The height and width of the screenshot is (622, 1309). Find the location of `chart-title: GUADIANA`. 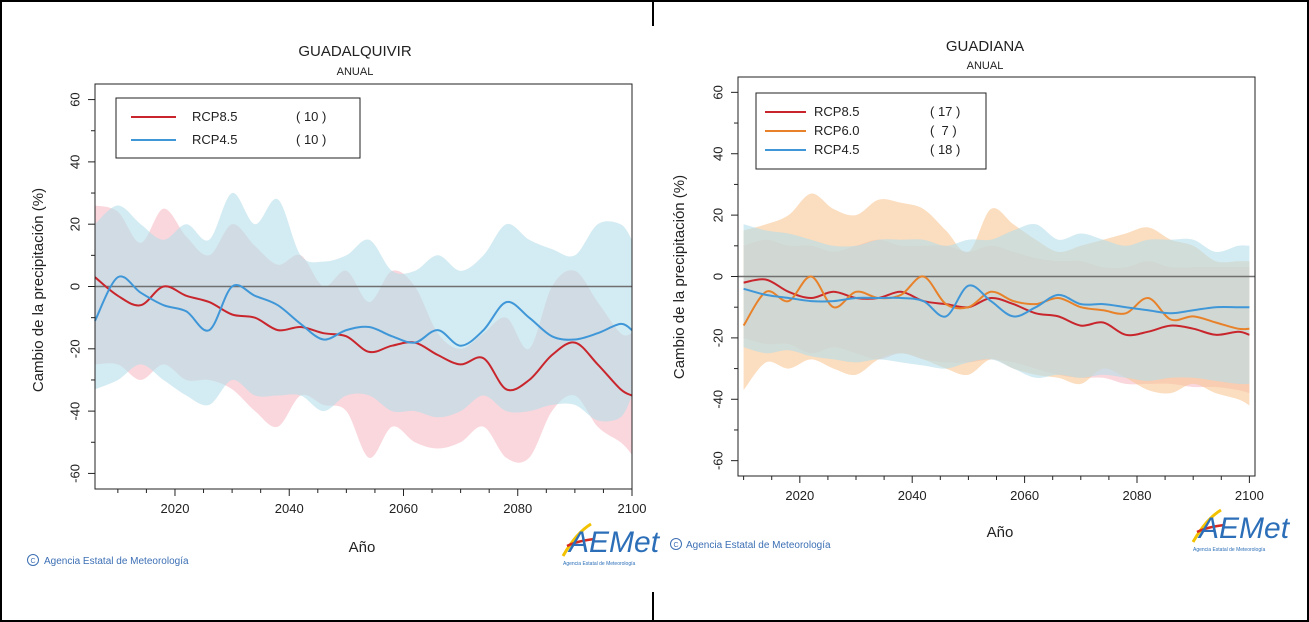

chart-title: GUADIANA is located at coordinates (985, 46).